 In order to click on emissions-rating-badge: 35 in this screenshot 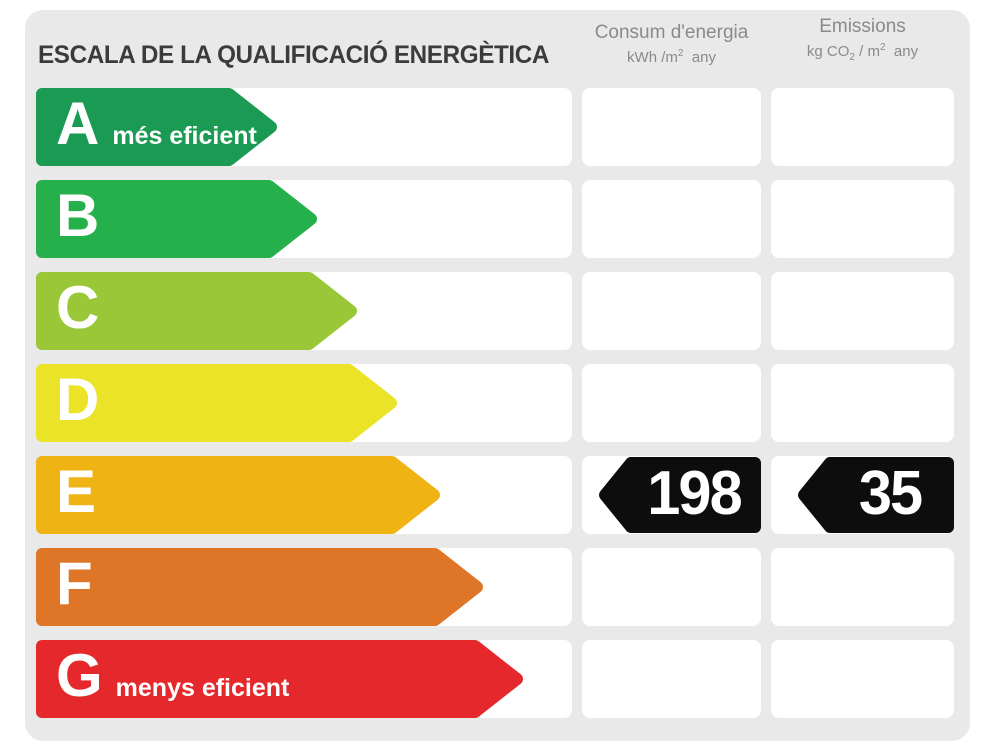, I will do `click(876, 495)`.